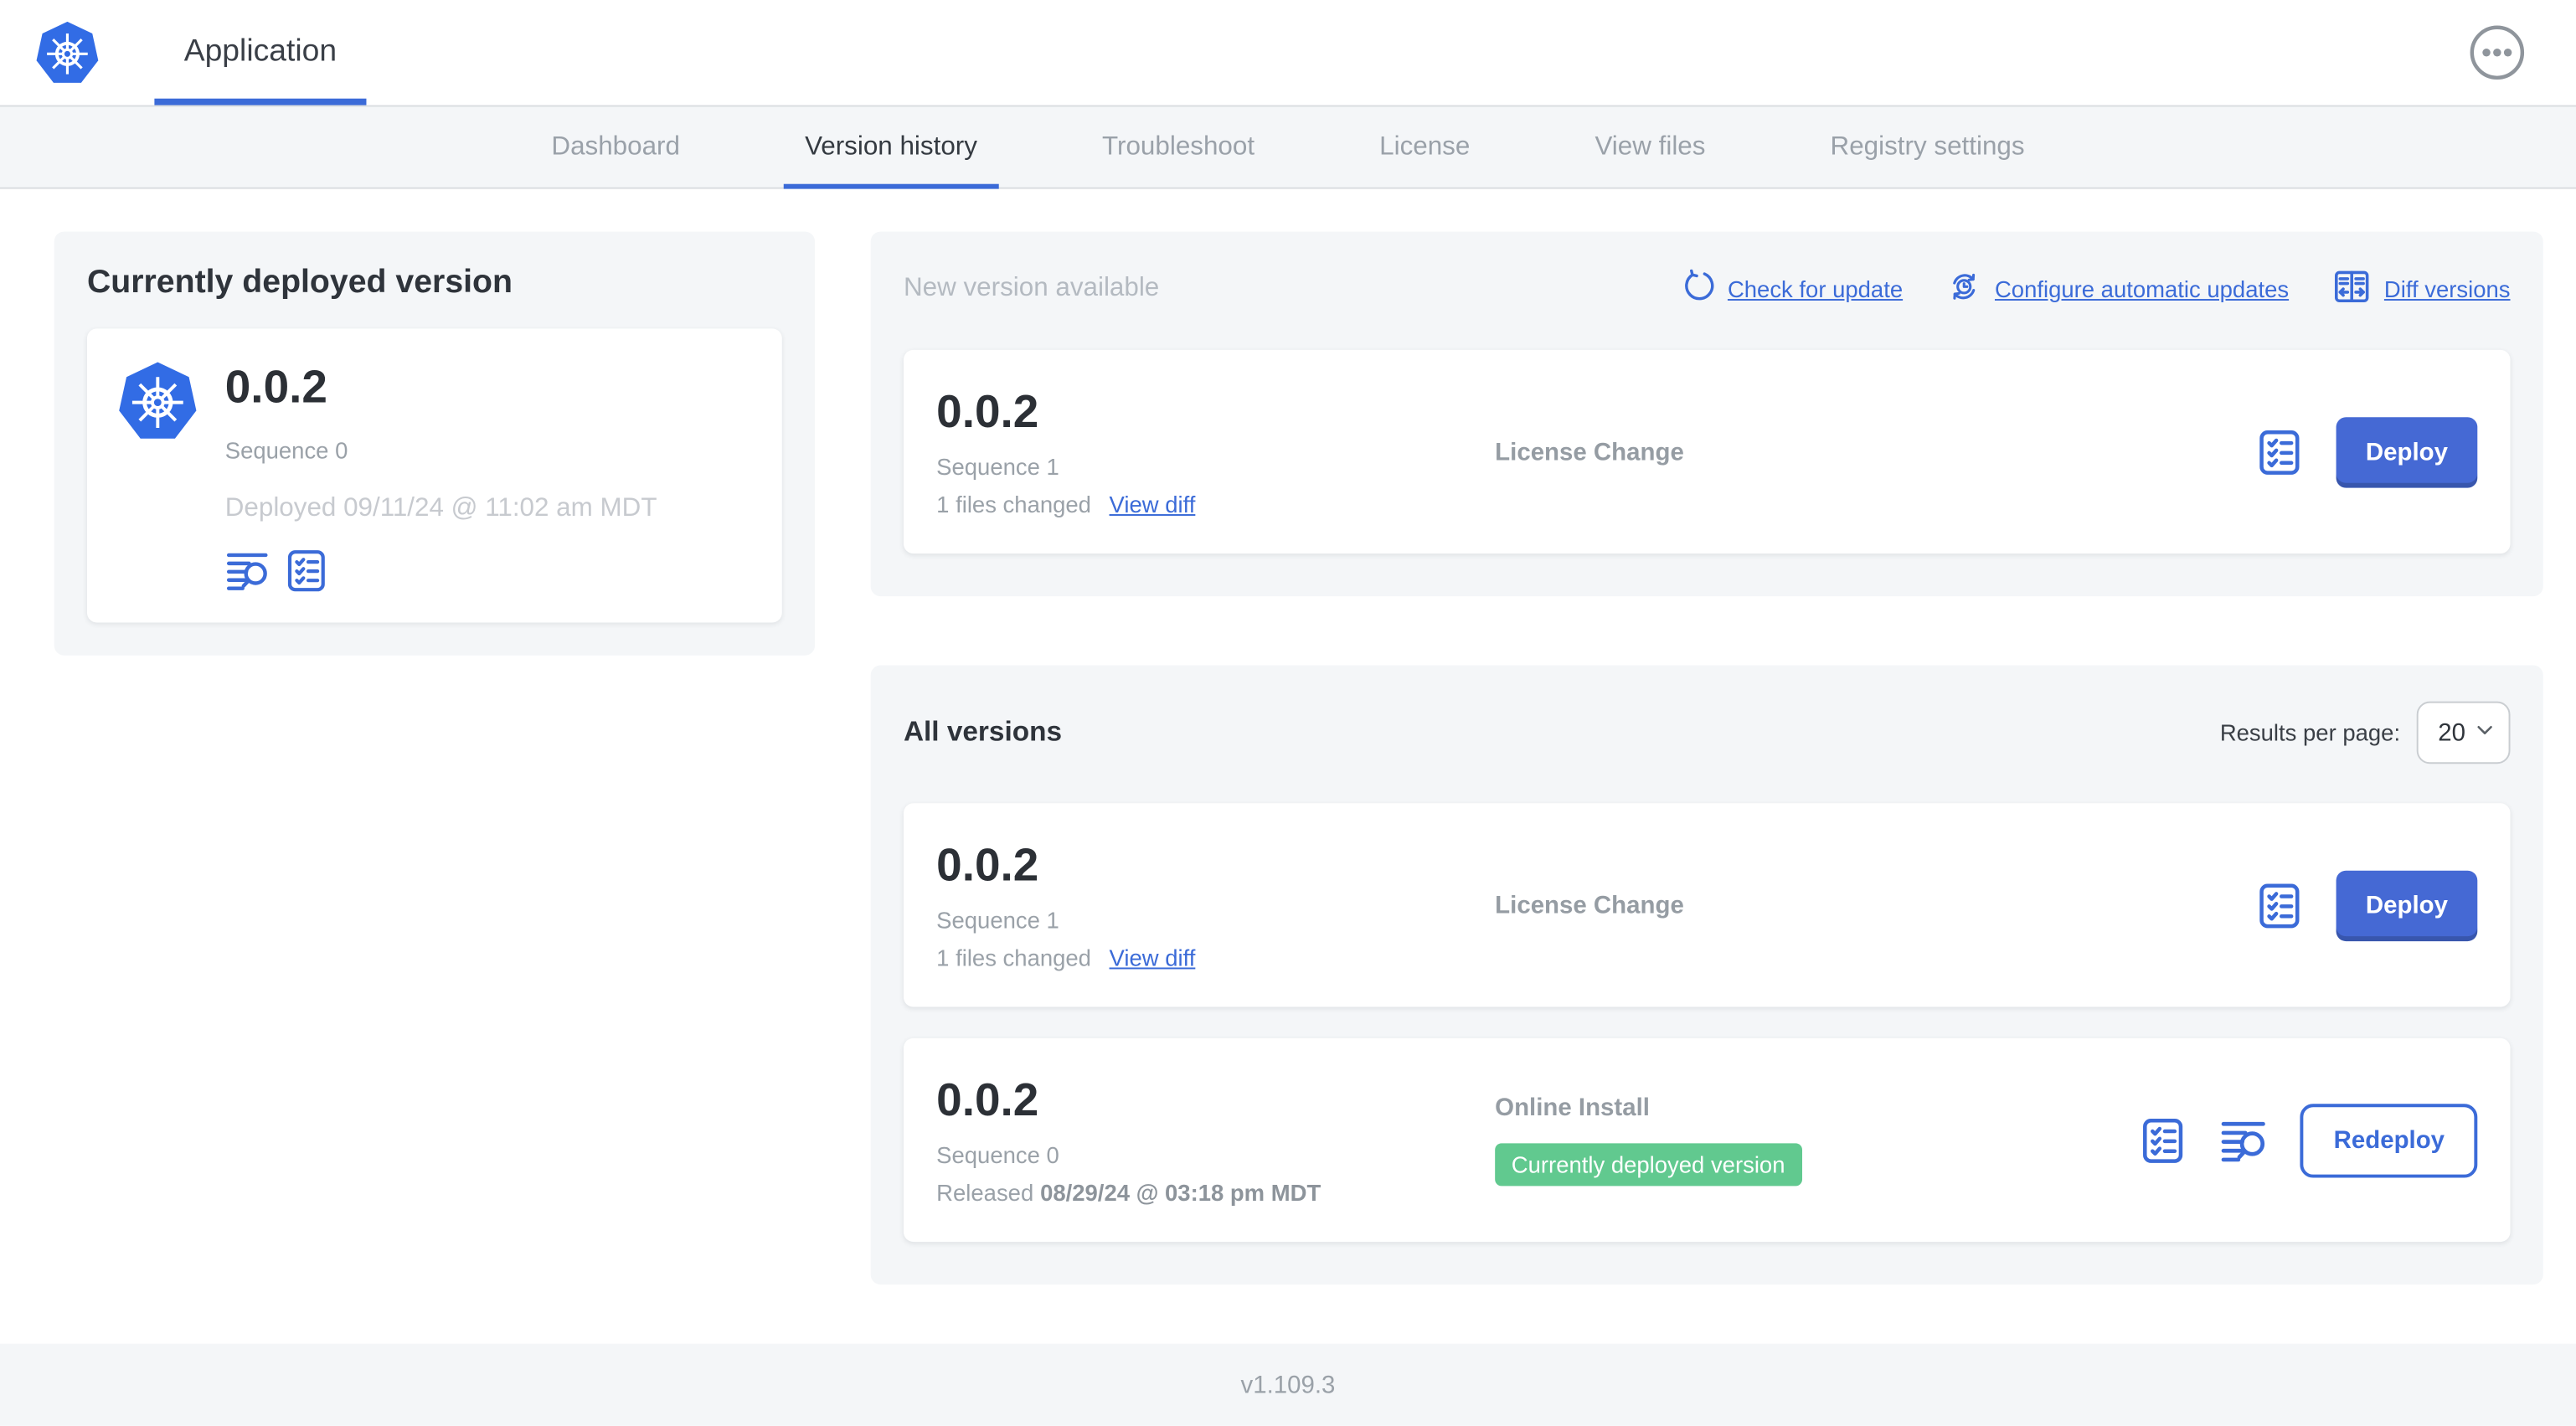 The width and height of the screenshot is (2576, 1426). I want to click on currently-deployed-title: Currently deployed version, so click(299, 282).